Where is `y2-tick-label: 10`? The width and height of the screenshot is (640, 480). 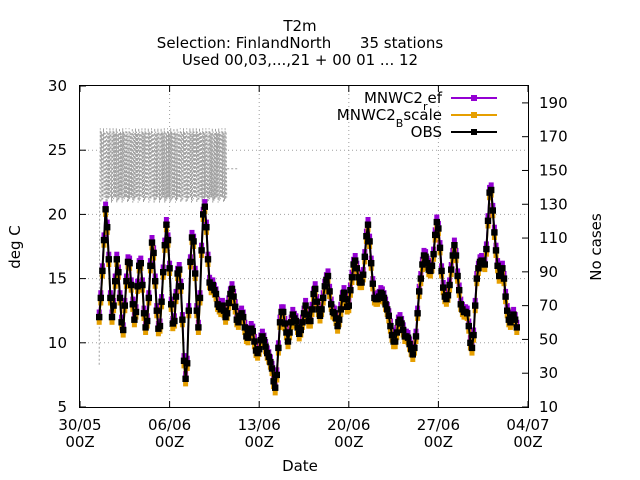 y2-tick-label: 10 is located at coordinates (548, 407).